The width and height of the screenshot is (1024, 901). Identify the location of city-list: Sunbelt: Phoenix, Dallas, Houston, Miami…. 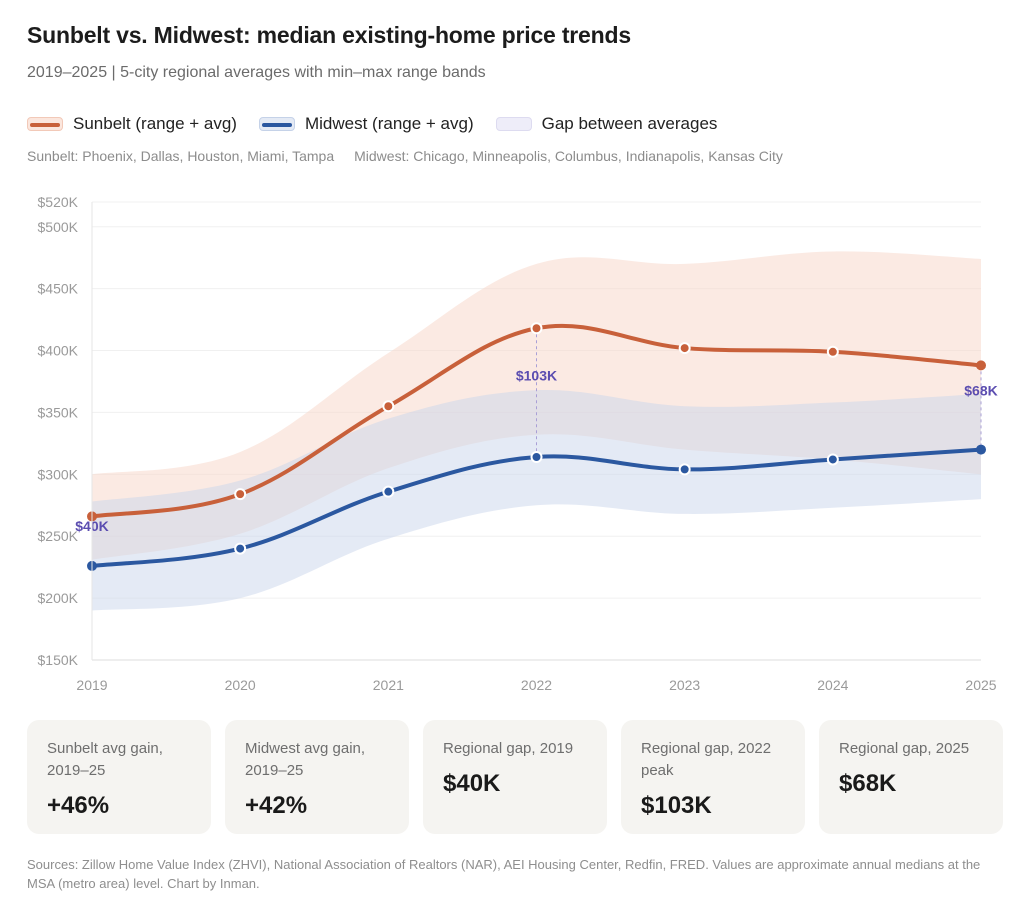
(415, 156).